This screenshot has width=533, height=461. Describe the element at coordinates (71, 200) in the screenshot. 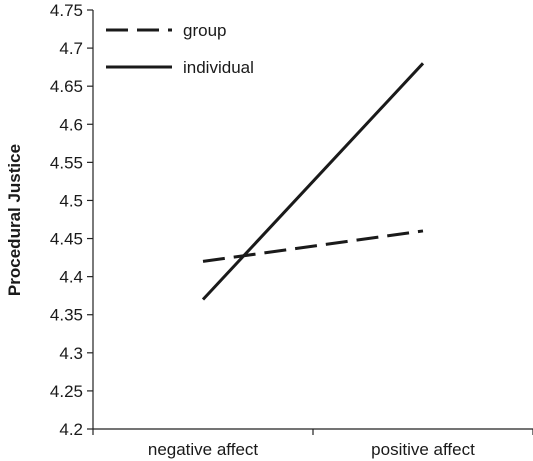

I see `y-tick-label: 4.5` at that location.